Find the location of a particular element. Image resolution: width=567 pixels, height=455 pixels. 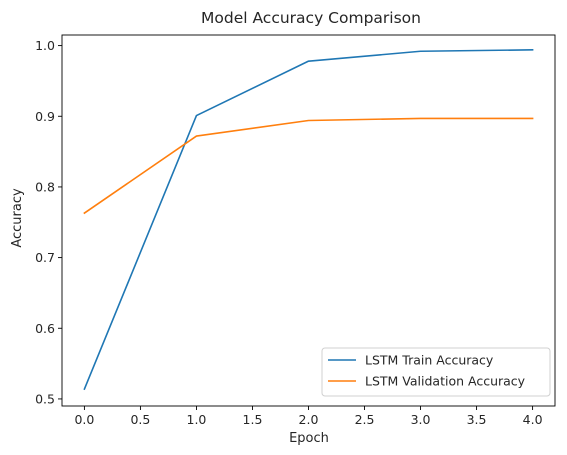

x-tick-label: 0.0 is located at coordinates (84, 419).